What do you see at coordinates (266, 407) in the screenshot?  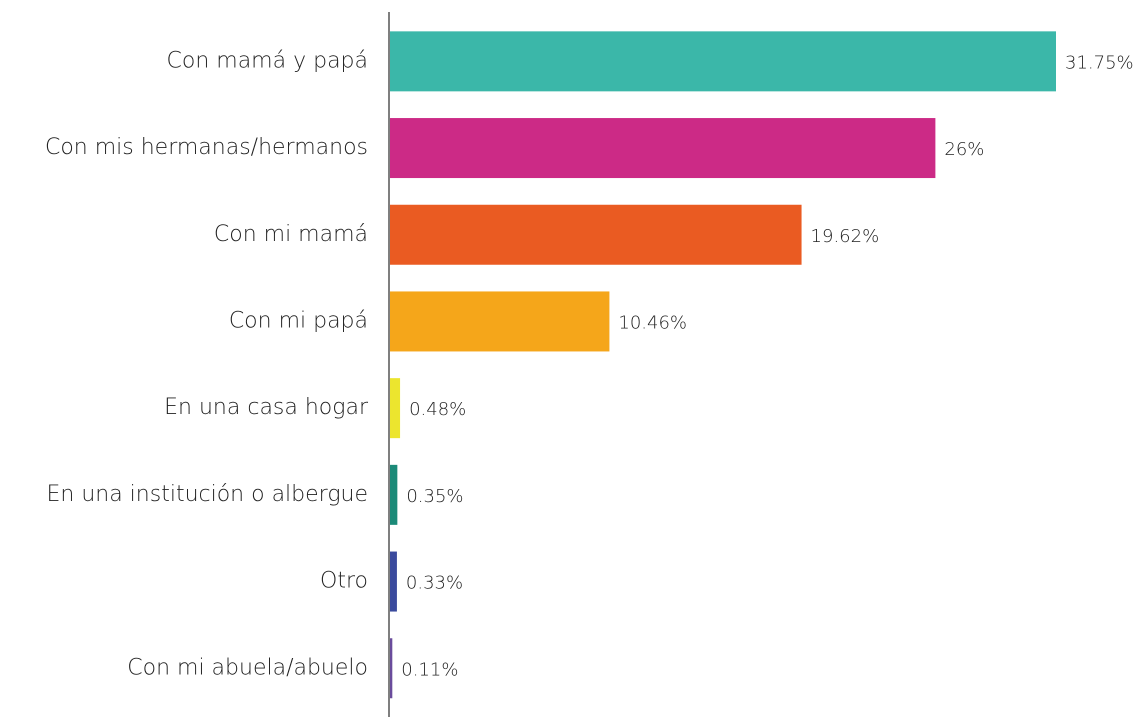 I see `category-label: En una casa hogar` at bounding box center [266, 407].